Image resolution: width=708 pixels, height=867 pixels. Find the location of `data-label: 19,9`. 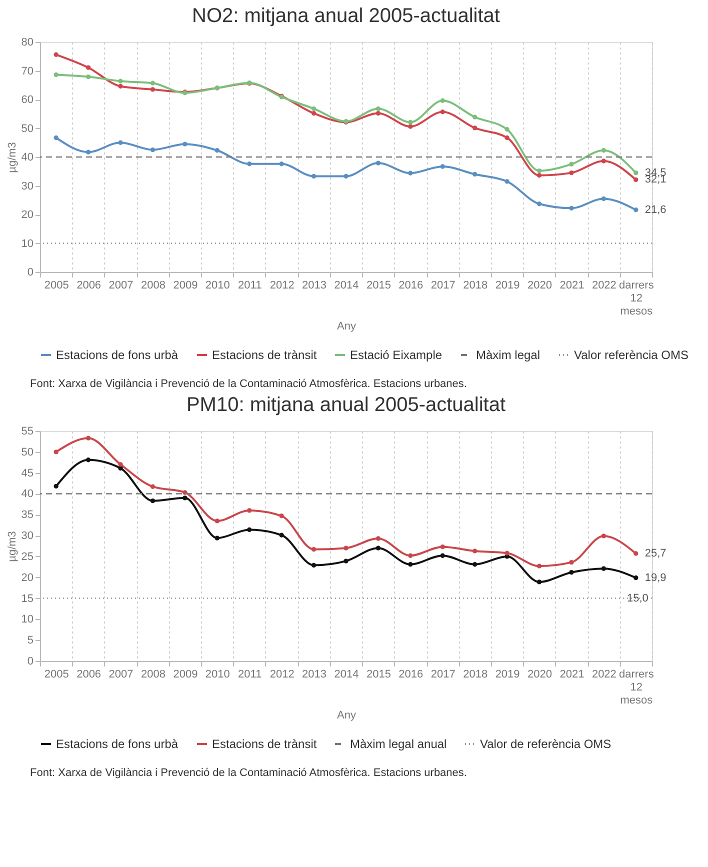

data-label: 19,9 is located at coordinates (655, 578).